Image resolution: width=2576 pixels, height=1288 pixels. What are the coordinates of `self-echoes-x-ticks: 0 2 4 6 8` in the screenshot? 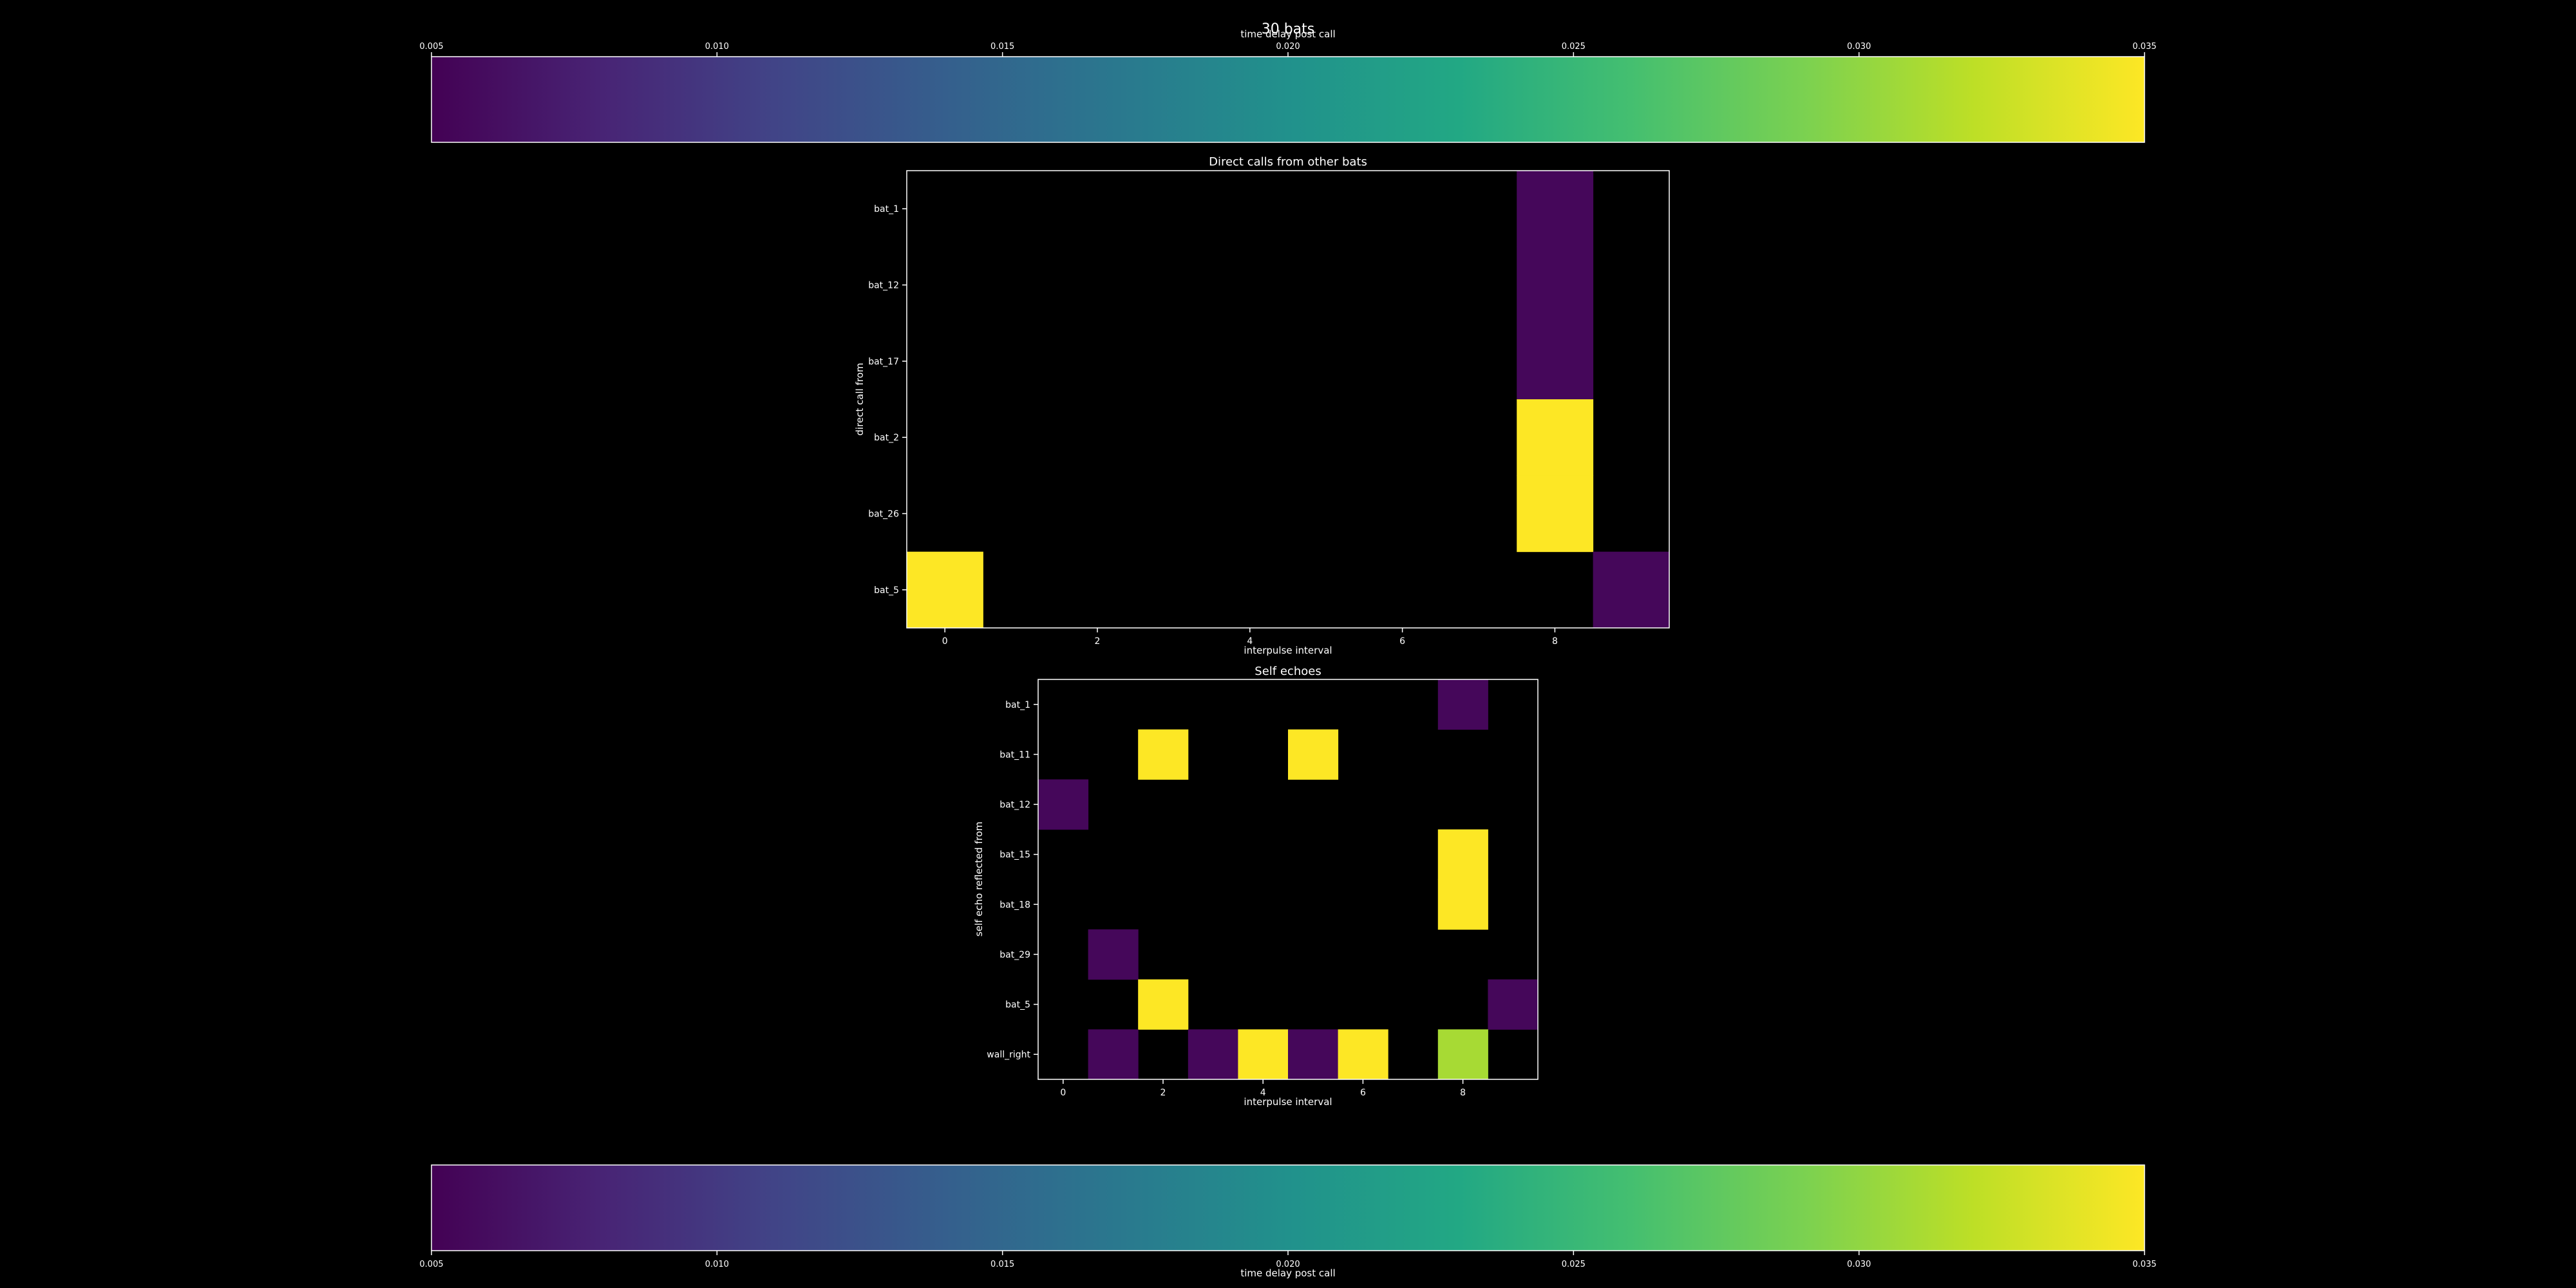 It's located at (1263, 1089).